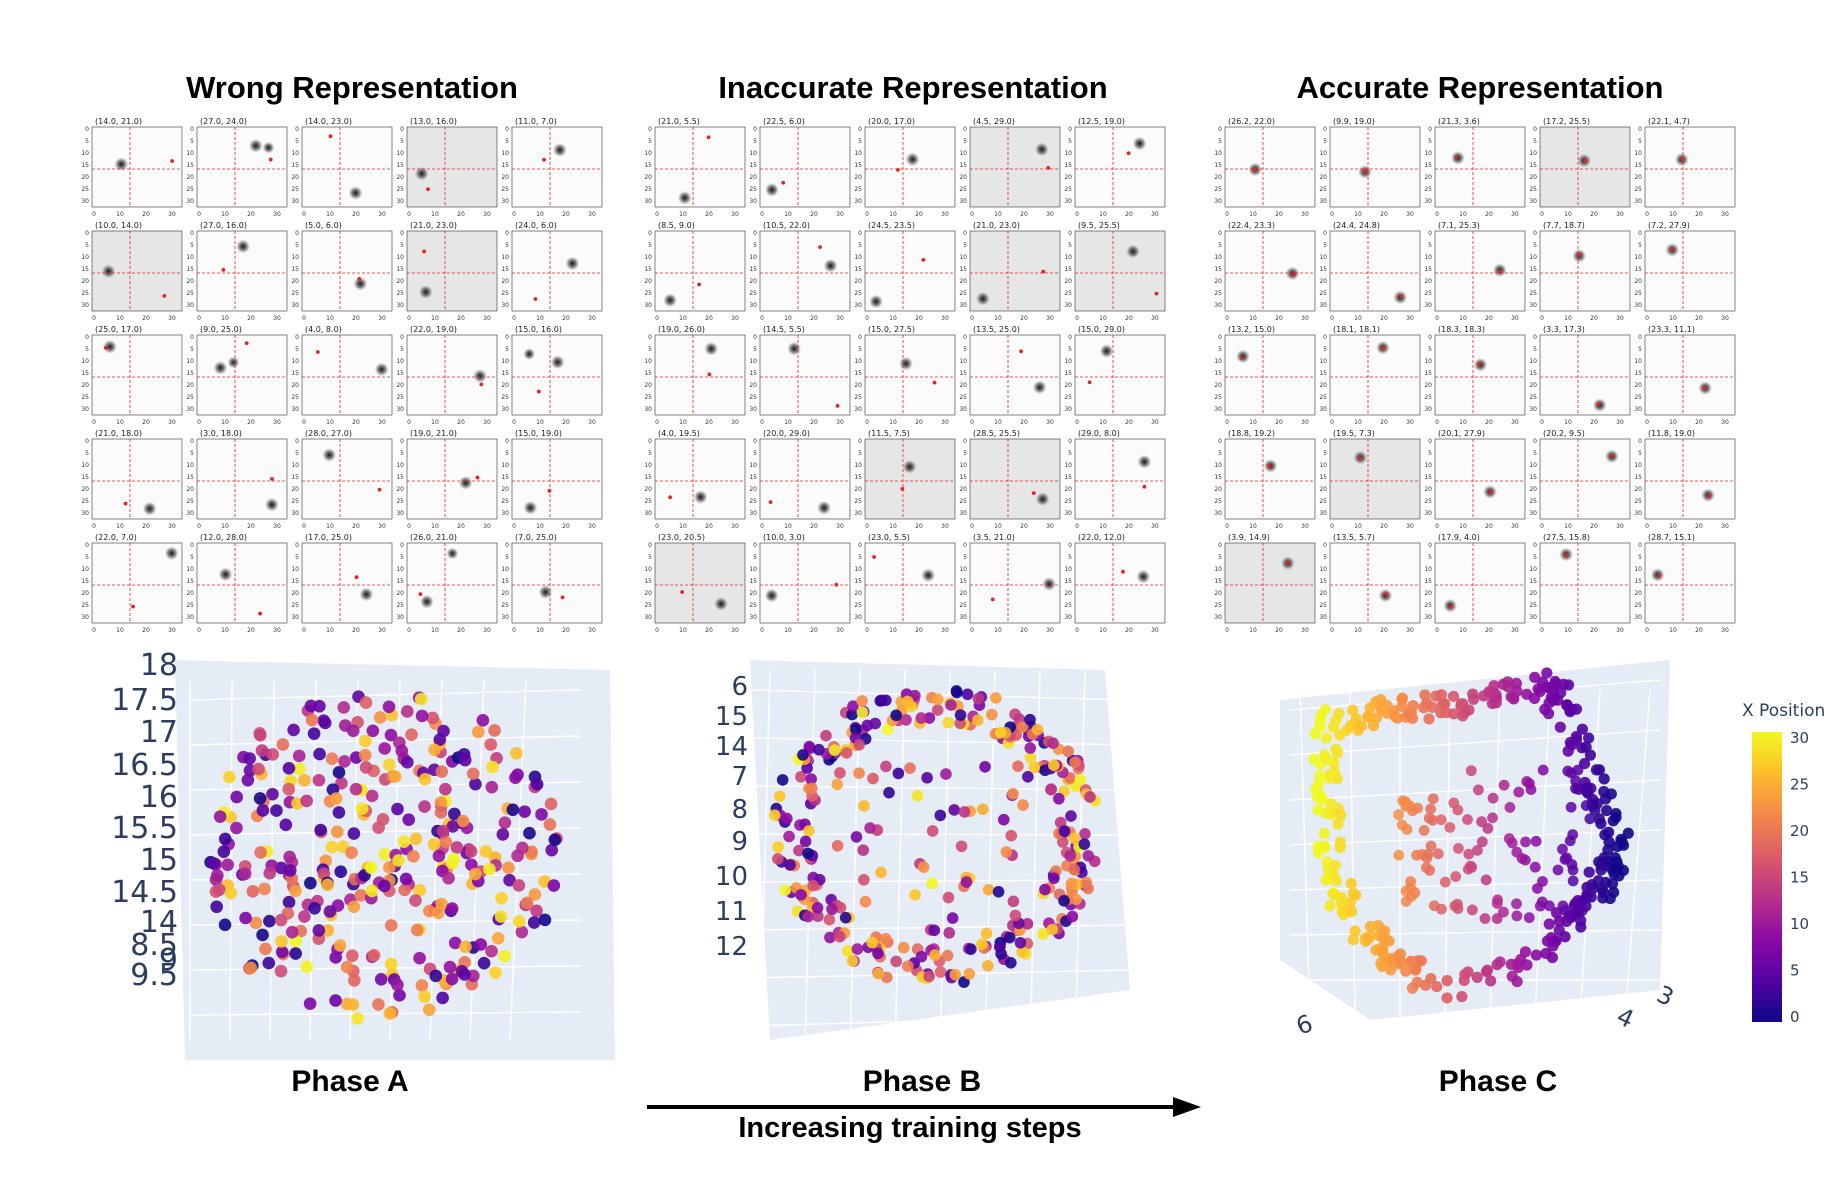 Image resolution: width=1842 pixels, height=1182 pixels. What do you see at coordinates (1580, 169) in the screenshot?
I see `subplot-cell: (17.2, 25.5) 0 5 10 15 20 25 30 0 10 20 30` at bounding box center [1580, 169].